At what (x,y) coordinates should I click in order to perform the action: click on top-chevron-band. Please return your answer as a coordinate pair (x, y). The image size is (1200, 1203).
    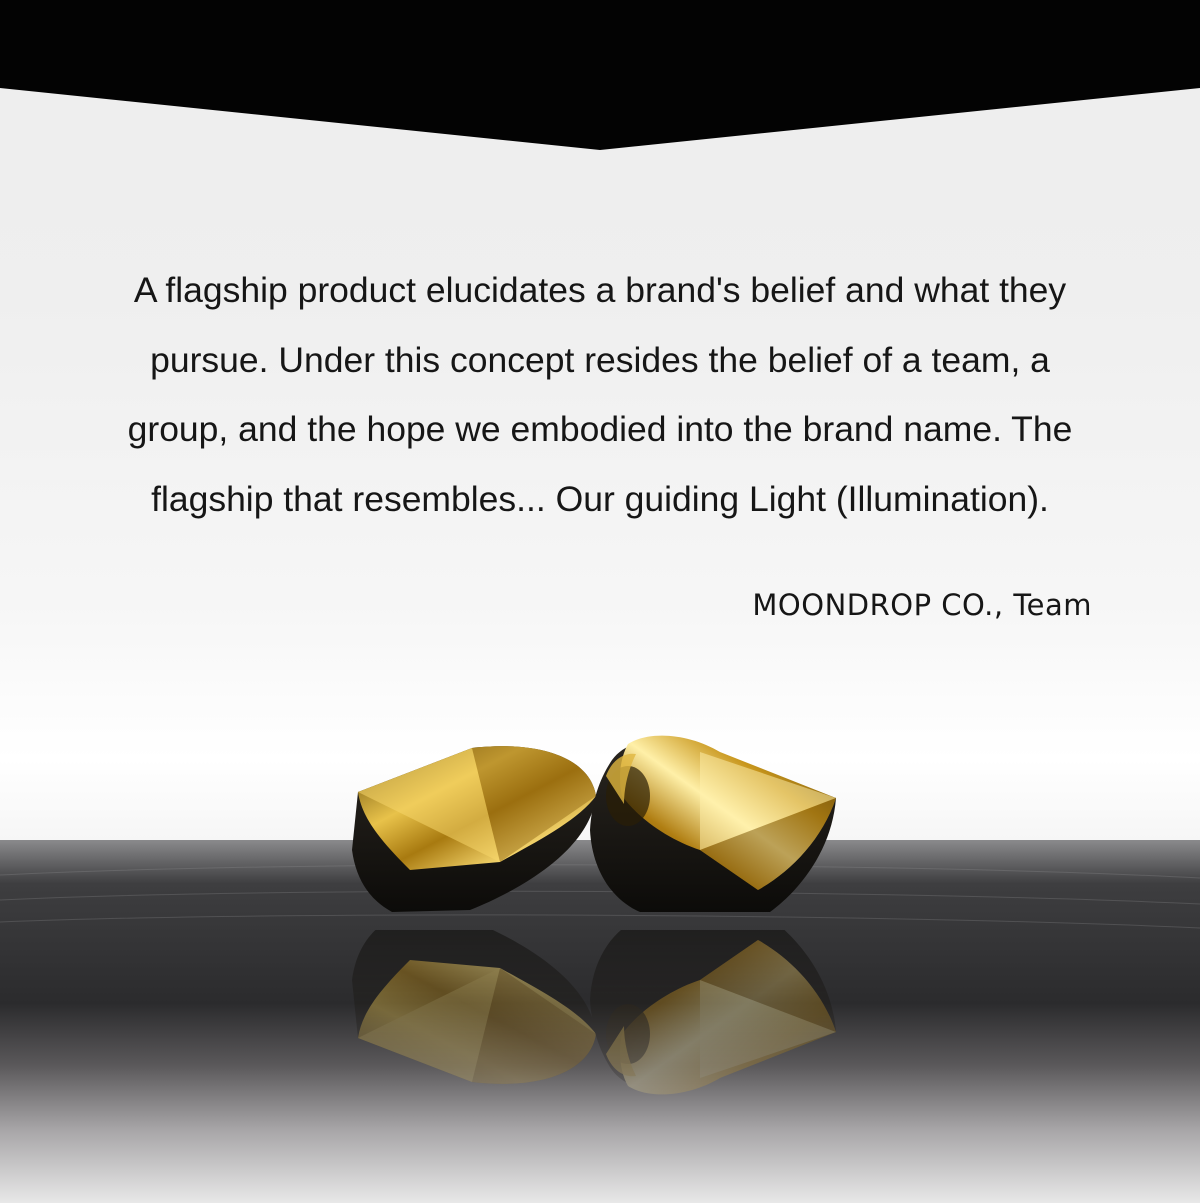
    Looking at the image, I should click on (600, 75).